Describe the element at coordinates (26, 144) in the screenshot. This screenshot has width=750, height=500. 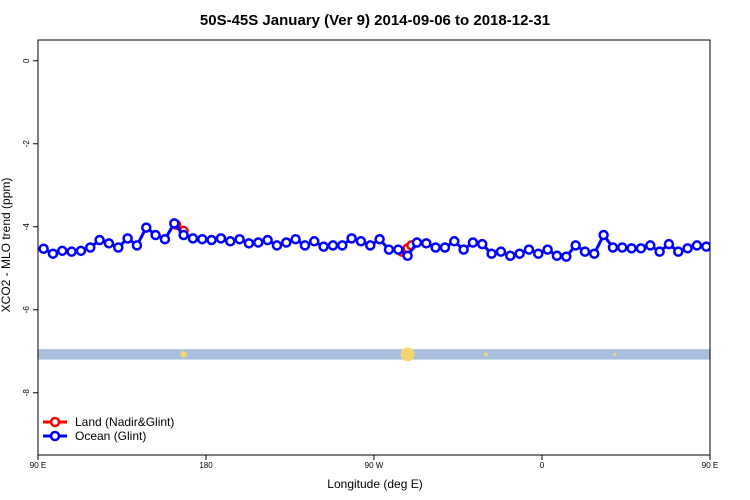
I see `y-tick-label: -2` at that location.